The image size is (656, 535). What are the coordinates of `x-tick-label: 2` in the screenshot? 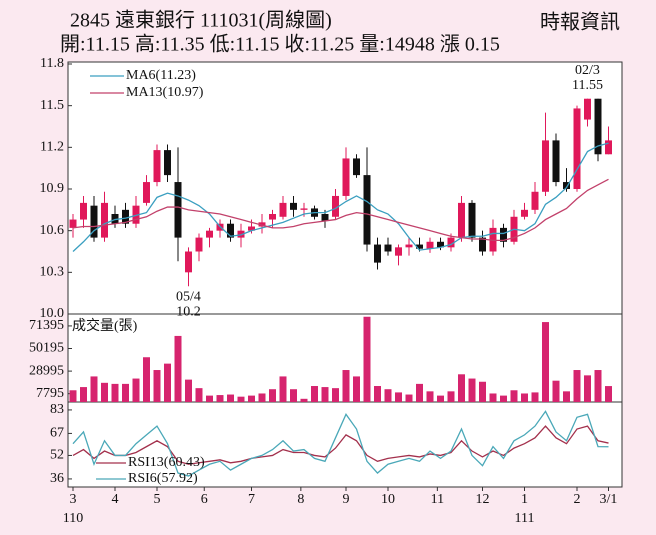 It's located at (577, 499).